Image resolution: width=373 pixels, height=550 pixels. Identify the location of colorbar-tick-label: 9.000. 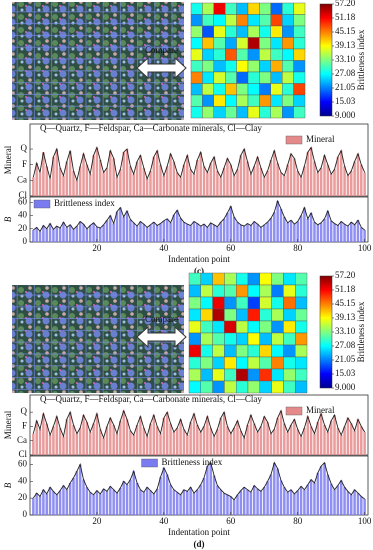
(345, 387).